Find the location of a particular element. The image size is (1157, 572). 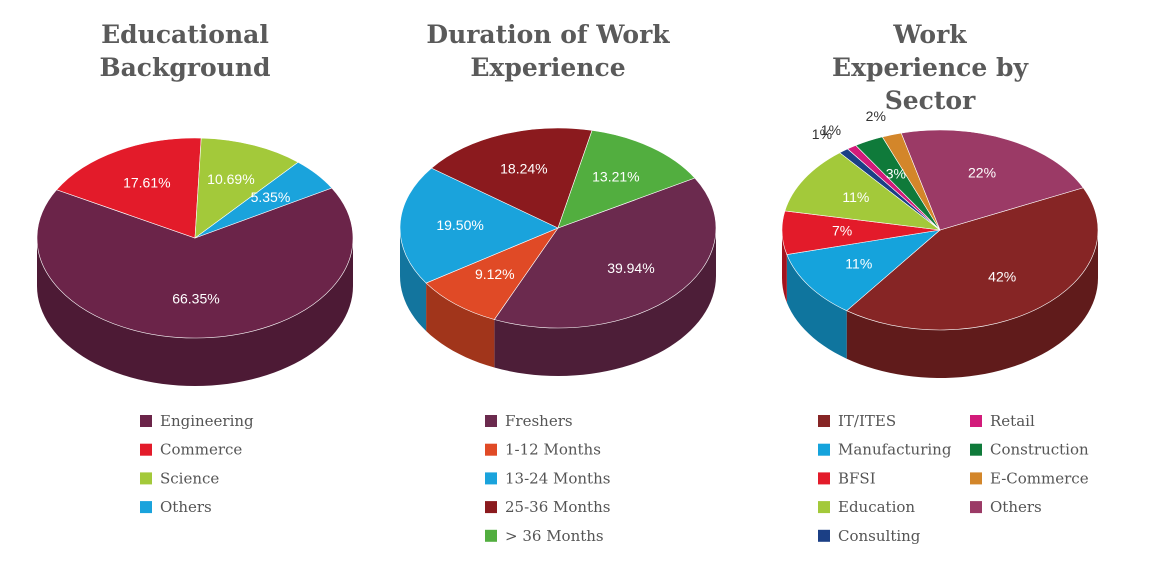

legend-label: Engineering is located at coordinates (207, 421).